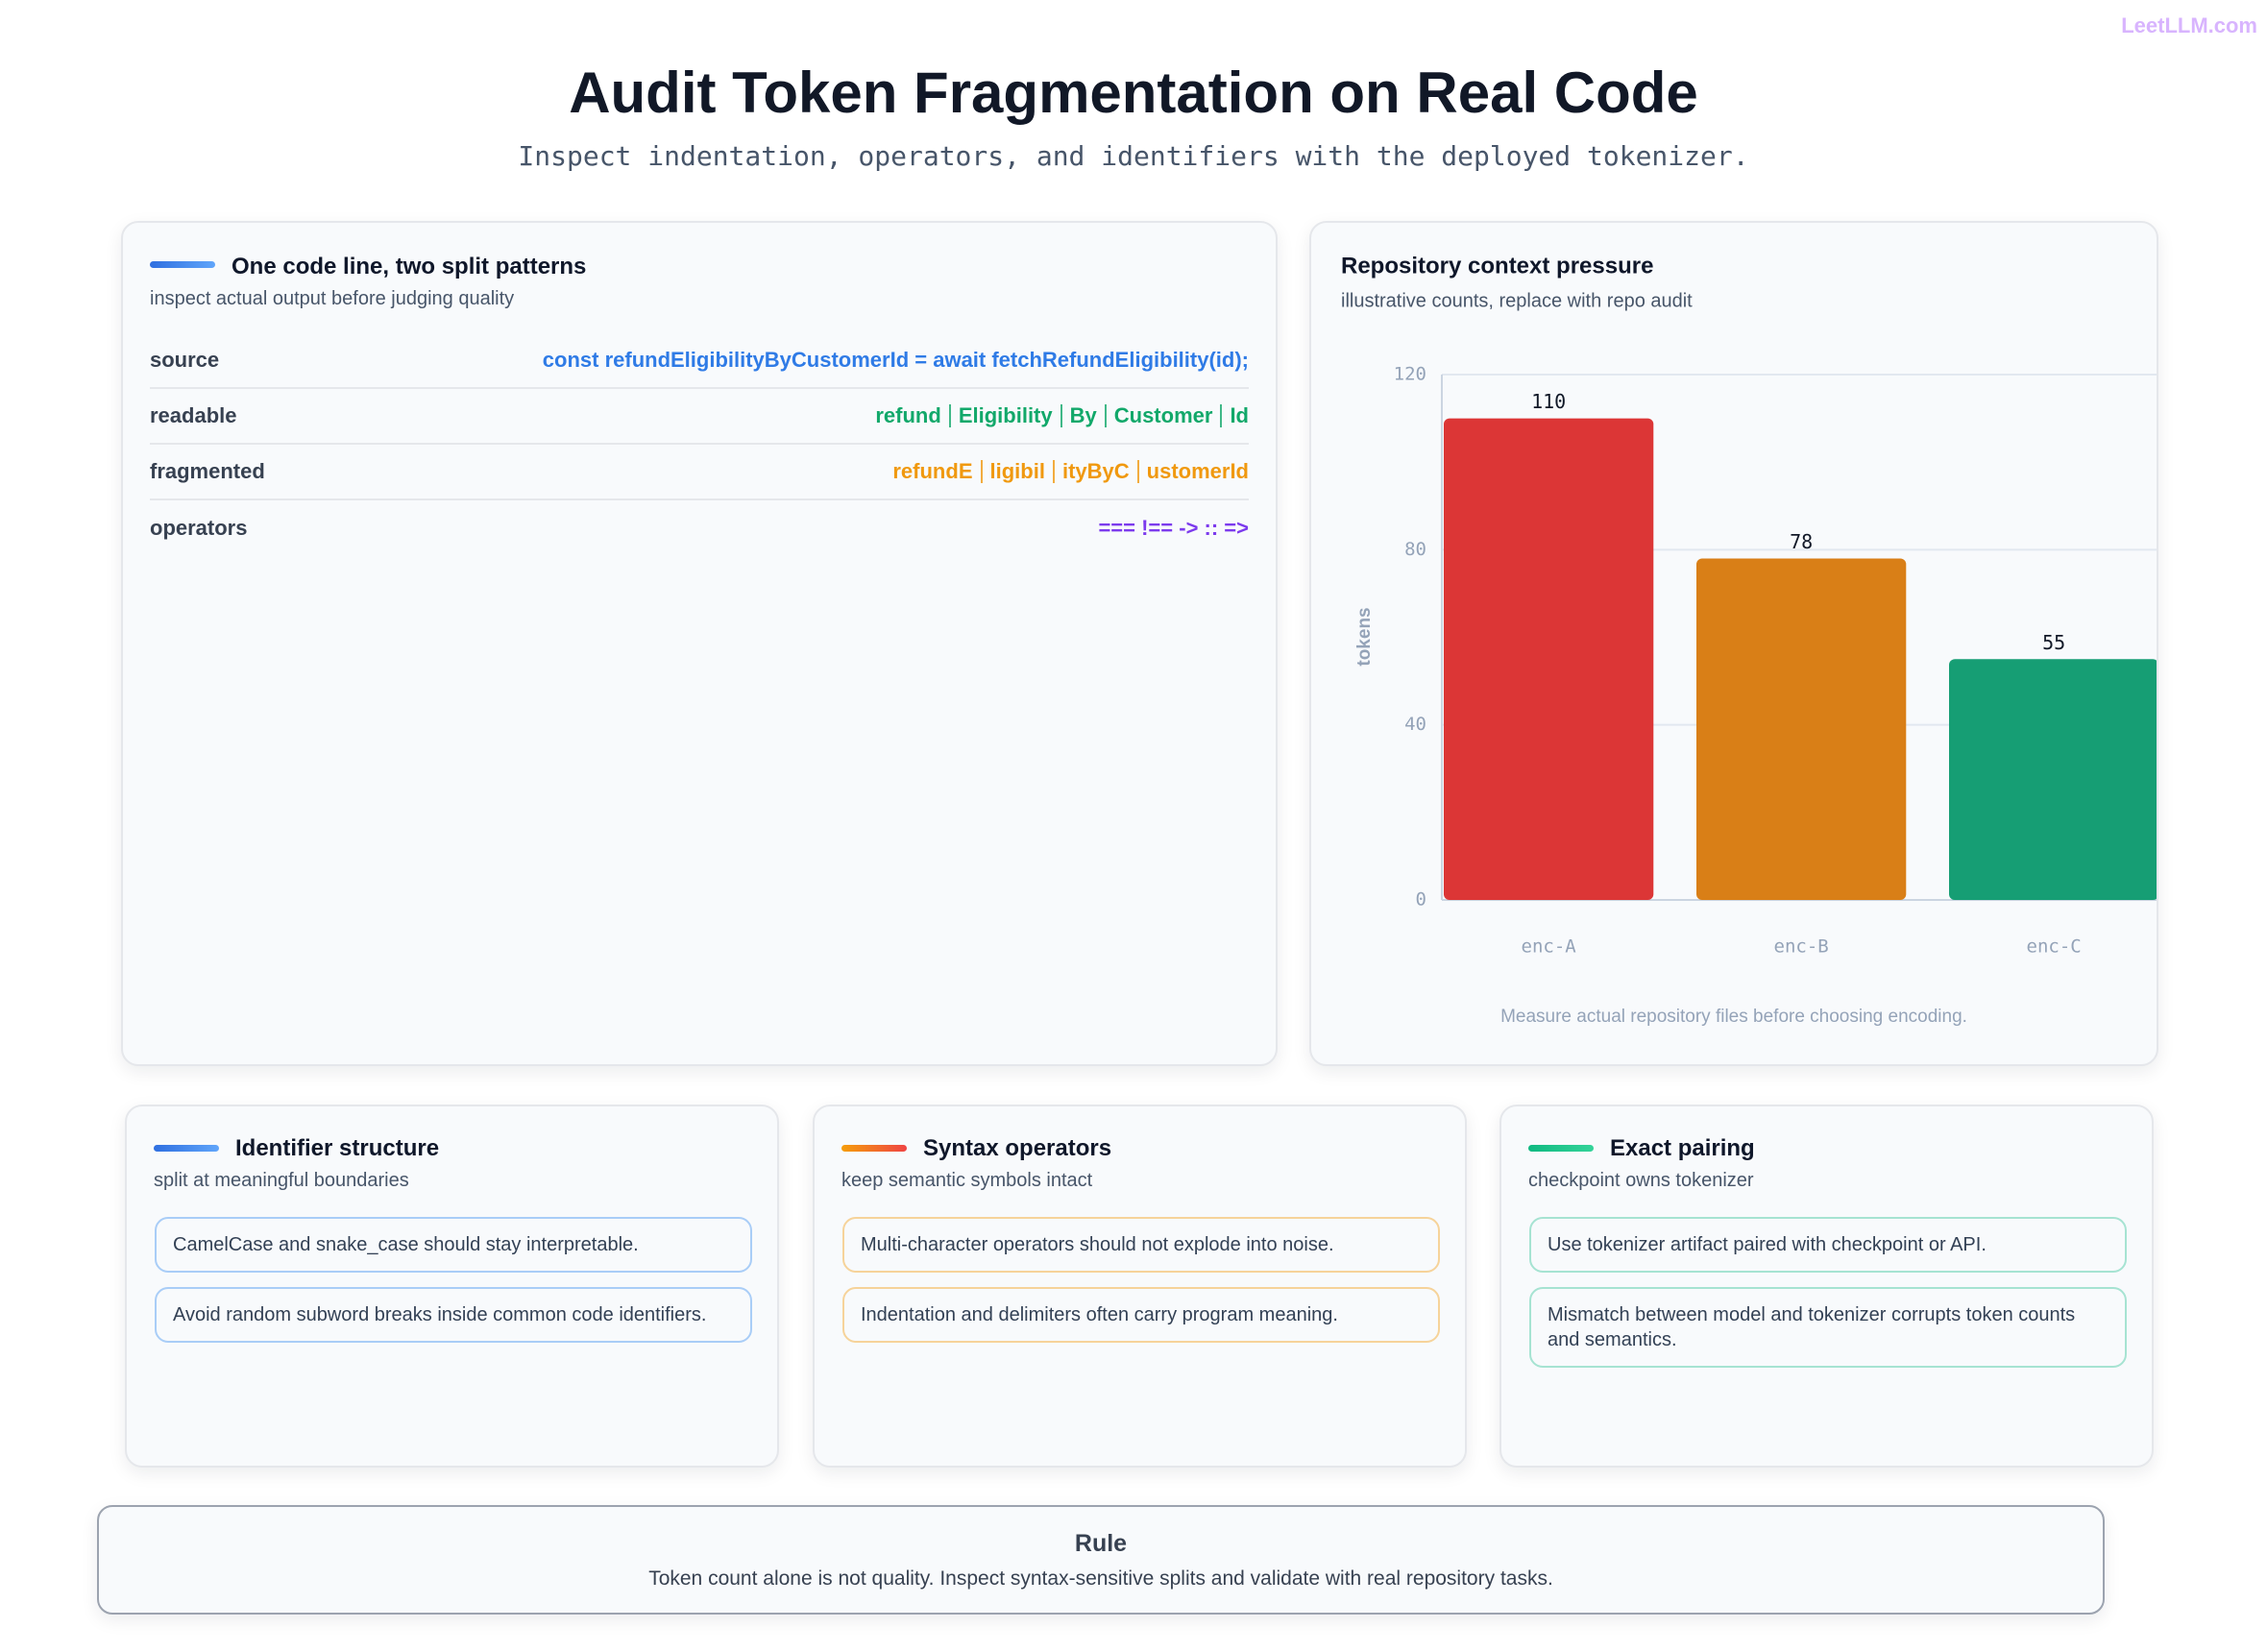 Image resolution: width=2267 pixels, height=1652 pixels. I want to click on x-tick-label: enc-B, so click(1801, 947).